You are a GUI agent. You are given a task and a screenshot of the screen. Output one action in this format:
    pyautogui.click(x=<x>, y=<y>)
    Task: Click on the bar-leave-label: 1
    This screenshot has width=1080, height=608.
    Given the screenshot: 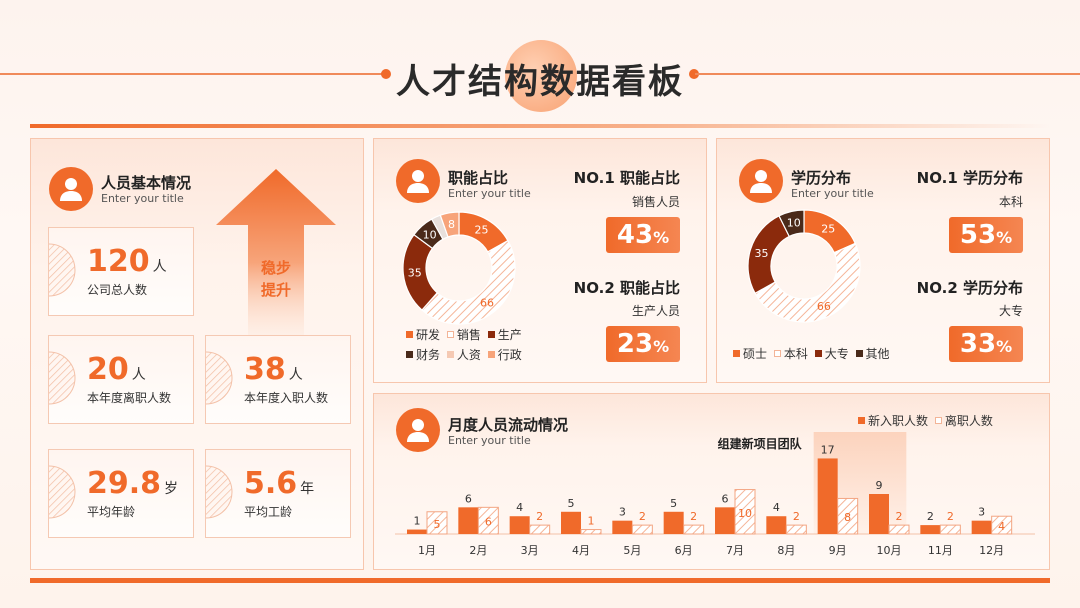 What is the action you would take?
    pyautogui.click(x=591, y=521)
    